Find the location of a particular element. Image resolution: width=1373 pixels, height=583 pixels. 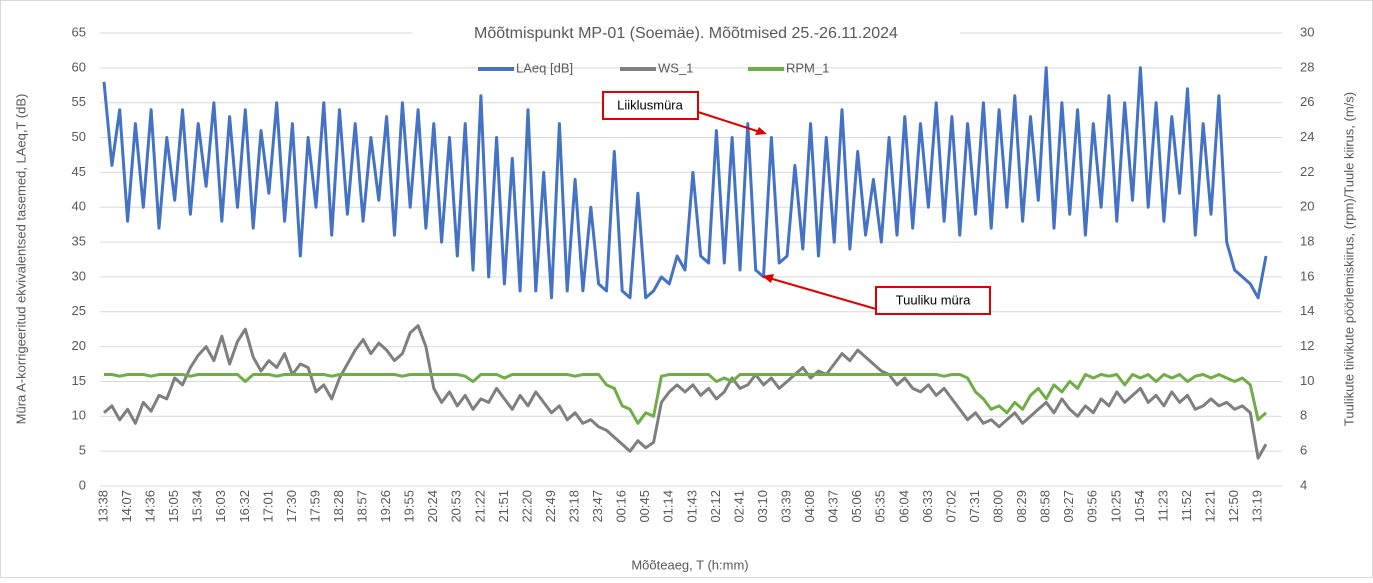

x-tick-label: 14:07 is located at coordinates (126, 506).